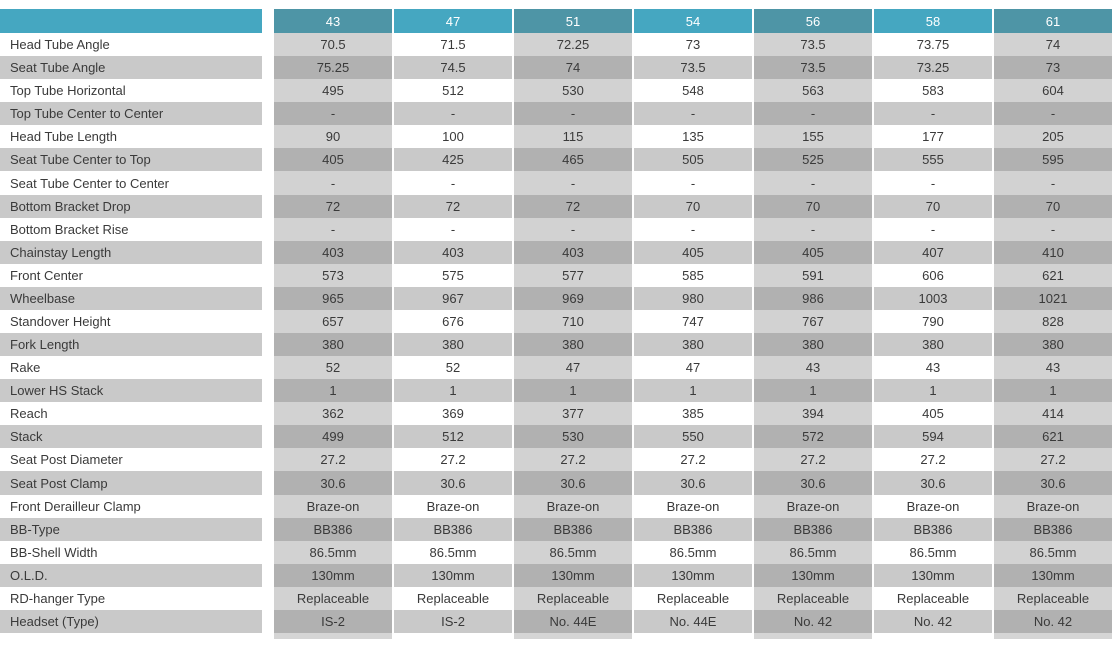 The width and height of the screenshot is (1112, 647). I want to click on geometry-value-cell: 572, so click(812, 437).